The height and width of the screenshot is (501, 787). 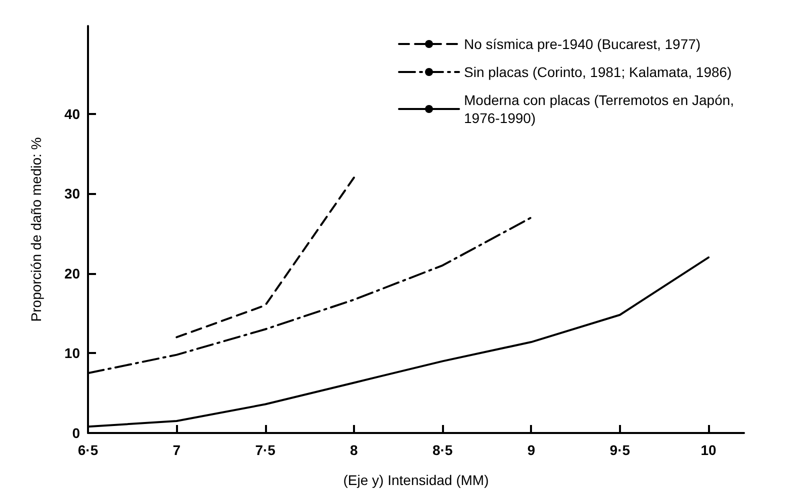 What do you see at coordinates (72, 114) in the screenshot?
I see `y-tick-label: 40` at bounding box center [72, 114].